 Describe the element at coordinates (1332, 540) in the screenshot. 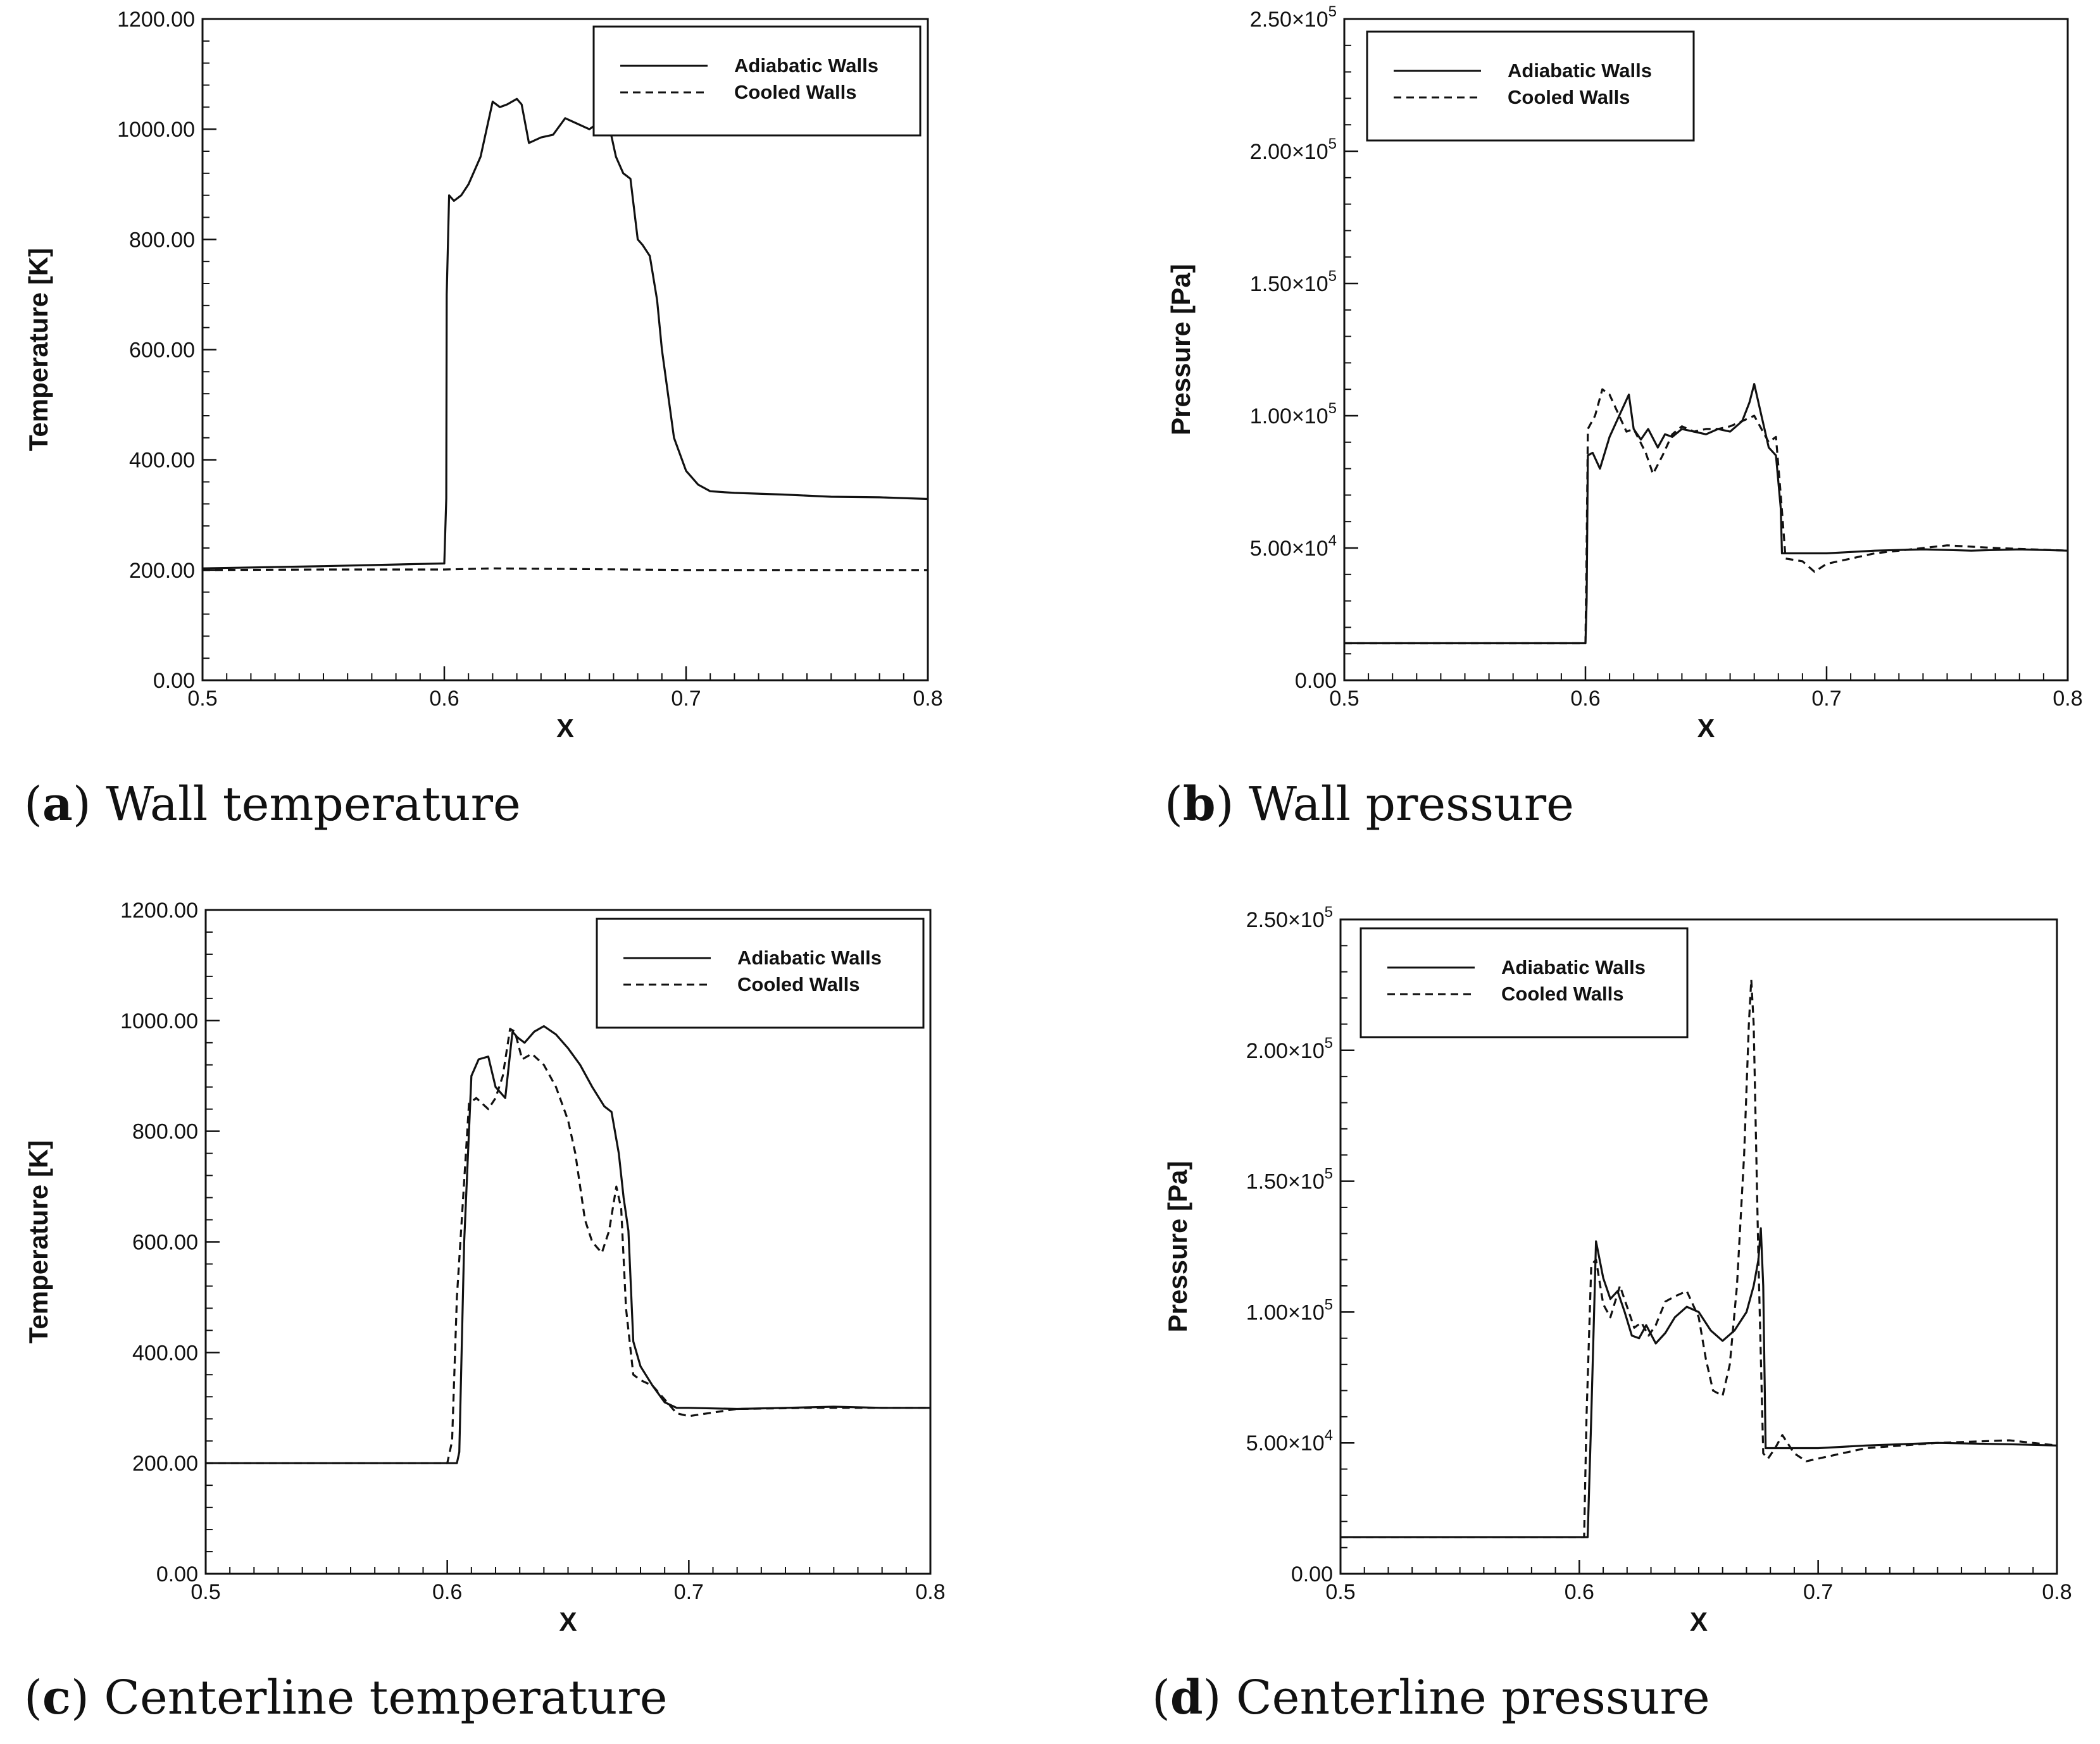

I see `y-tick-exponent-b: 4` at that location.